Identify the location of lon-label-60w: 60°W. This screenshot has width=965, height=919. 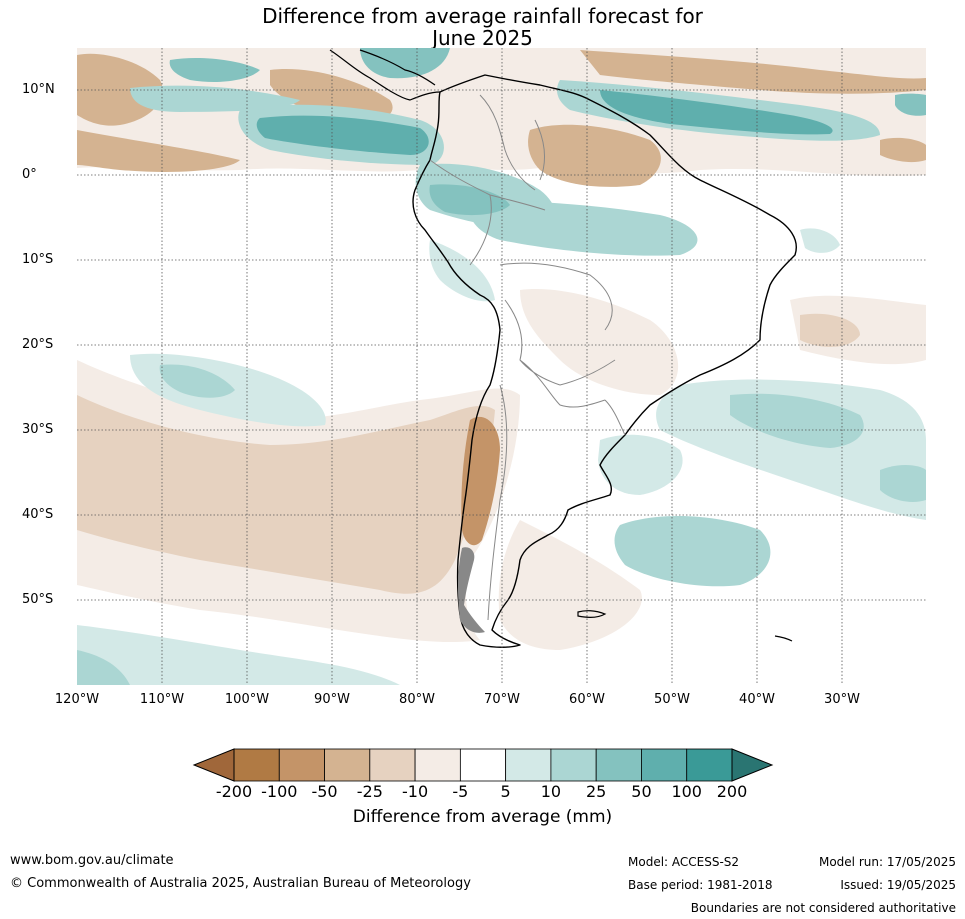
(587, 699).